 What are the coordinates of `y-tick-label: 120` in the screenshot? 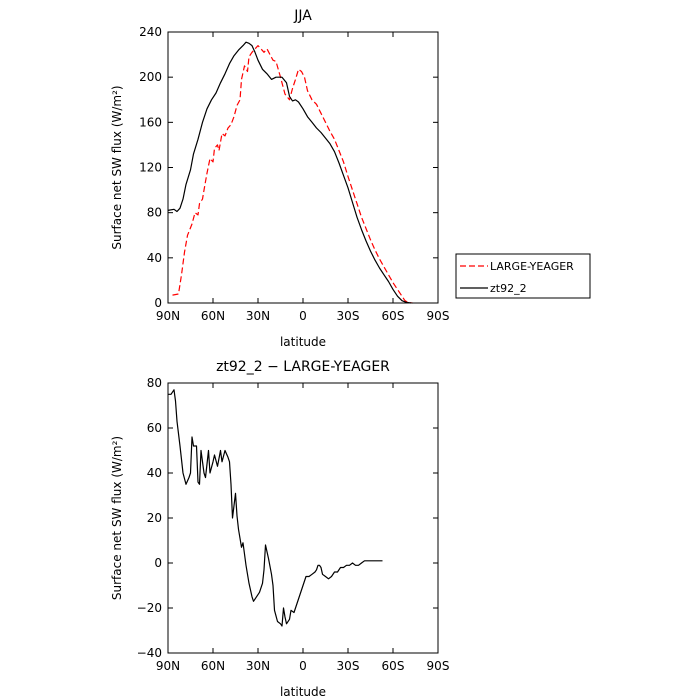 It's located at (150, 168).